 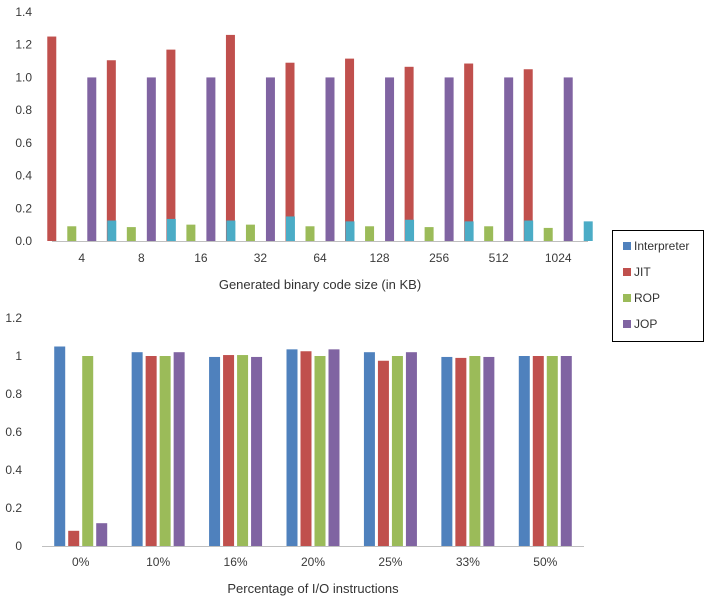 What do you see at coordinates (23, 12) in the screenshot?
I see `y-tick-label: 1.4` at bounding box center [23, 12].